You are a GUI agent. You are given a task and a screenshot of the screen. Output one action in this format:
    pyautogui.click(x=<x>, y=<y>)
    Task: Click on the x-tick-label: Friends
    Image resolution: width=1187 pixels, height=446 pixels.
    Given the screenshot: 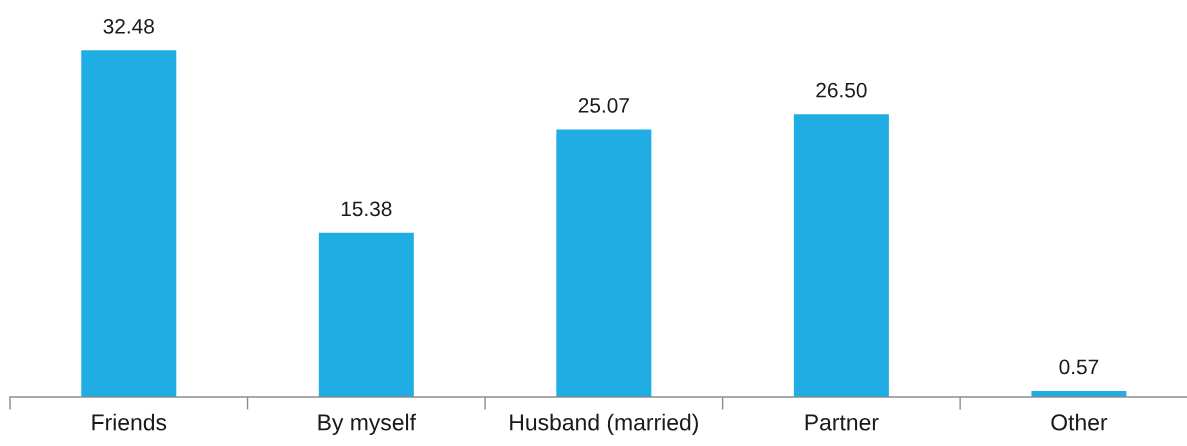 What is the action you would take?
    pyautogui.click(x=129, y=422)
    